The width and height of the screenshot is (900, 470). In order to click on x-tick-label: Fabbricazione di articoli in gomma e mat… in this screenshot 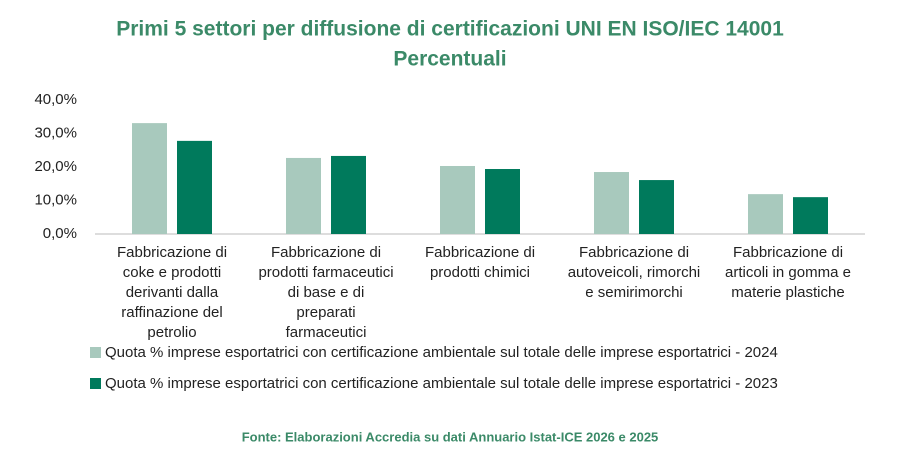, I will do `click(788, 272)`.